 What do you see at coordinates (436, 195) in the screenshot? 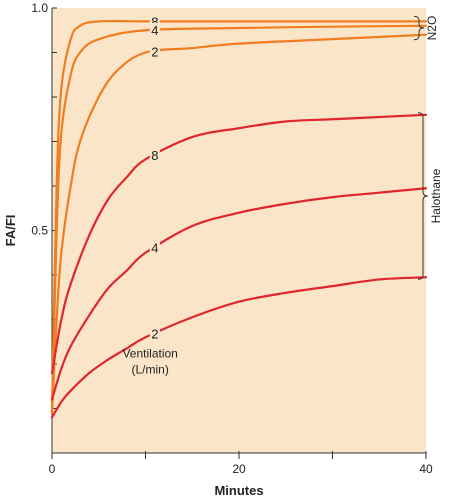
I see `group-label-halothane: Halothane` at bounding box center [436, 195].